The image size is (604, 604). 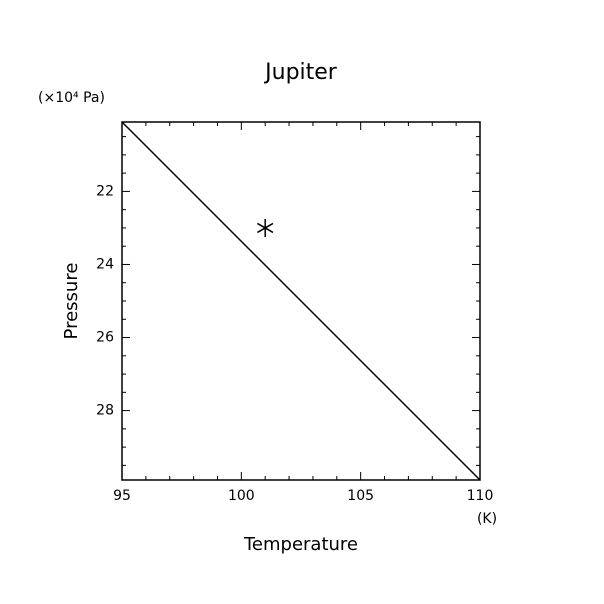 What do you see at coordinates (360, 496) in the screenshot?
I see `x-tick-label: 105` at bounding box center [360, 496].